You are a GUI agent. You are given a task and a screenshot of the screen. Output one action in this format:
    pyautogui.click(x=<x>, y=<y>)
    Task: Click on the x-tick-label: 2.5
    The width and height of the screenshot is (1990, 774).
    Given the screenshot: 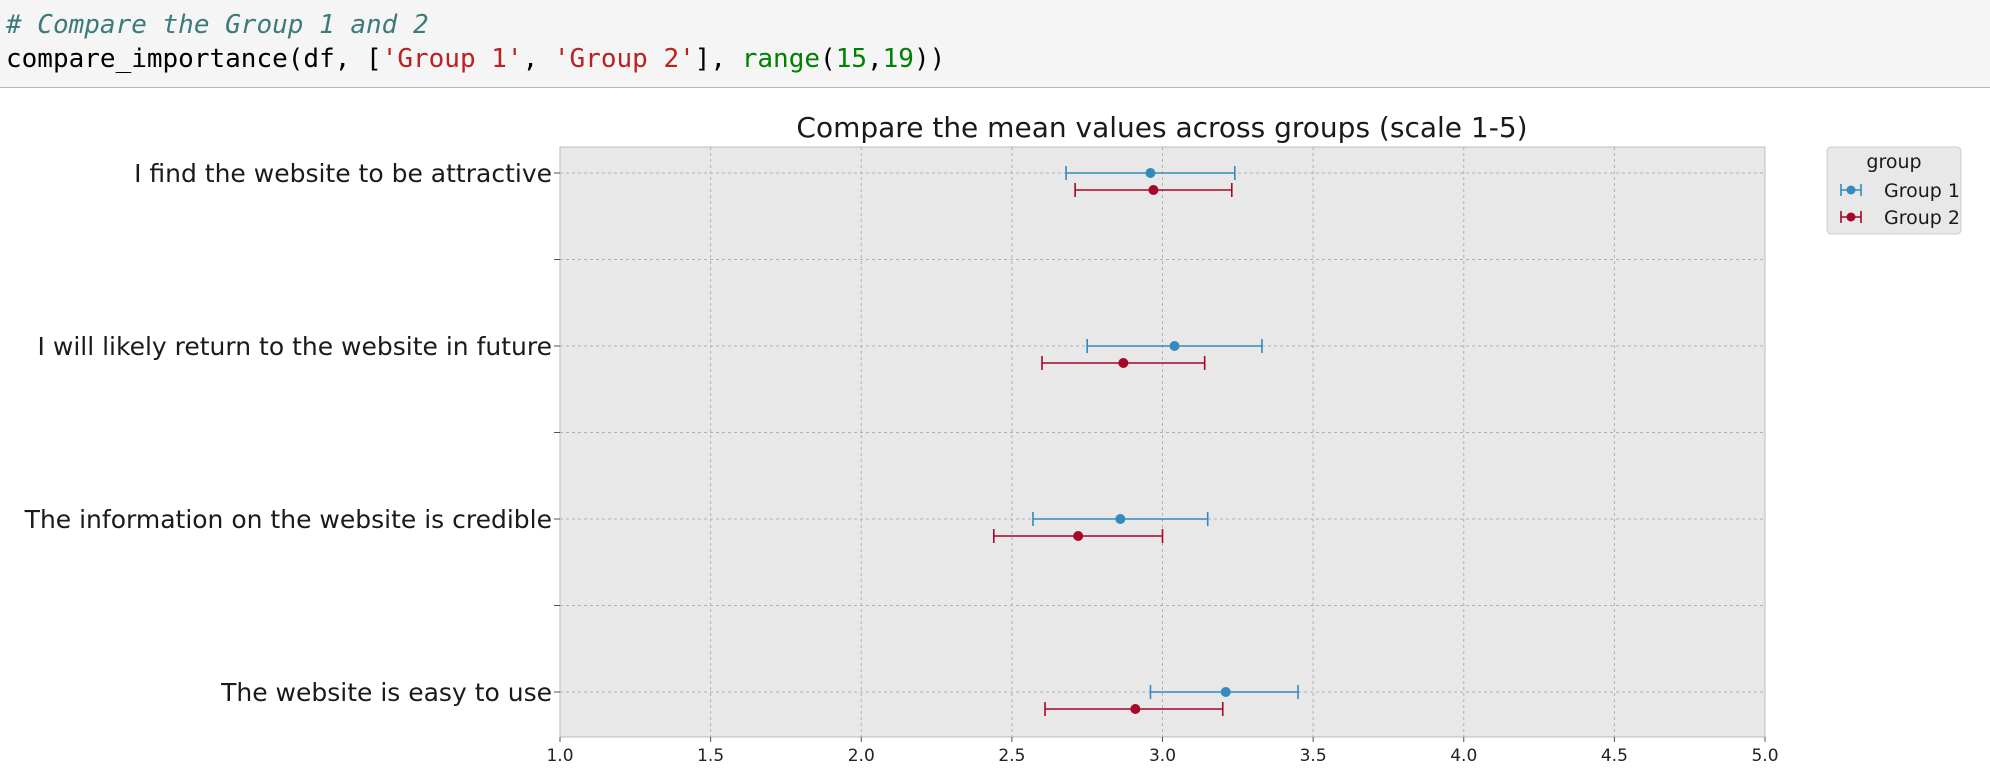 What is the action you would take?
    pyautogui.click(x=1011, y=756)
    